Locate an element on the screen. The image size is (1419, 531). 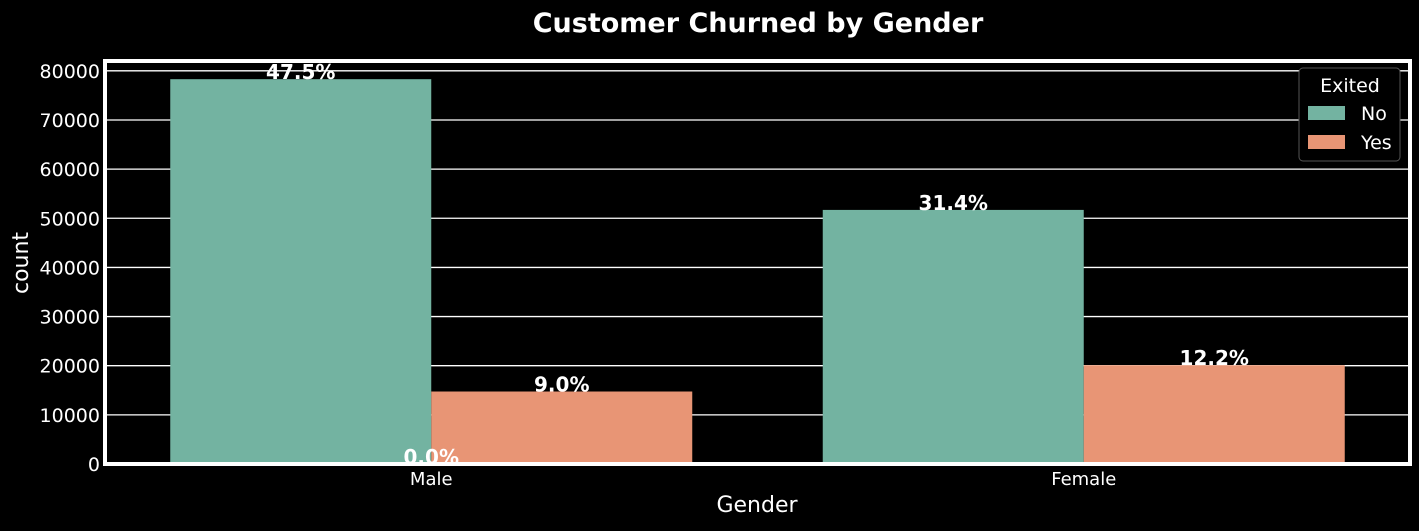
y-tick-label: 0 is located at coordinates (94, 465).